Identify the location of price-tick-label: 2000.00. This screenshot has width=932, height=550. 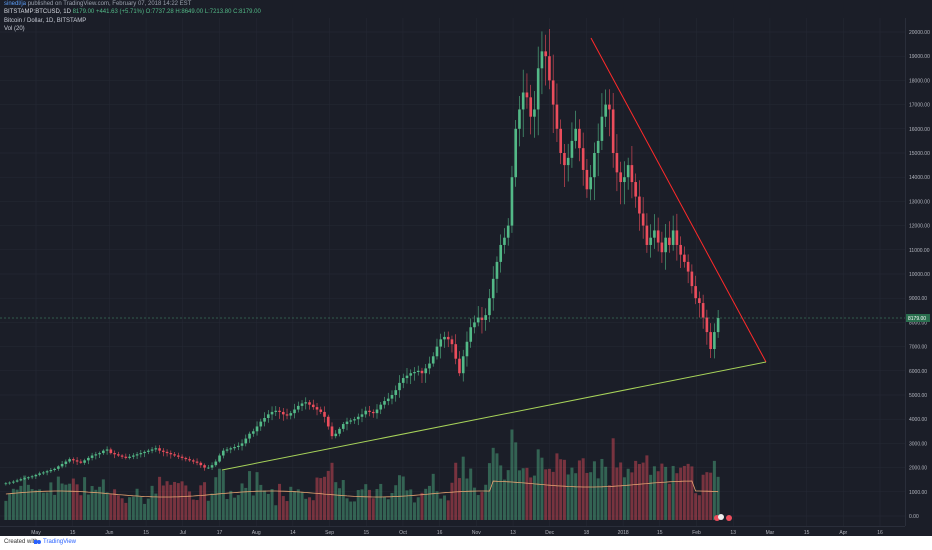
(918, 469).